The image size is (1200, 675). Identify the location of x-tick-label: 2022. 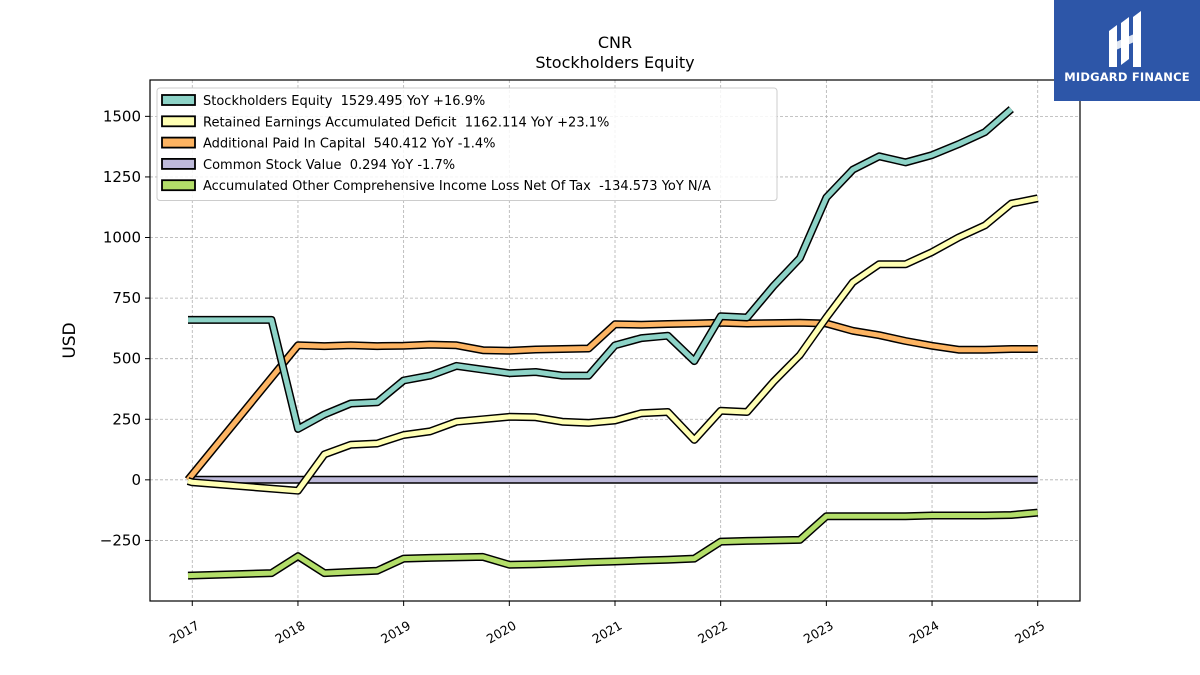
(712, 632).